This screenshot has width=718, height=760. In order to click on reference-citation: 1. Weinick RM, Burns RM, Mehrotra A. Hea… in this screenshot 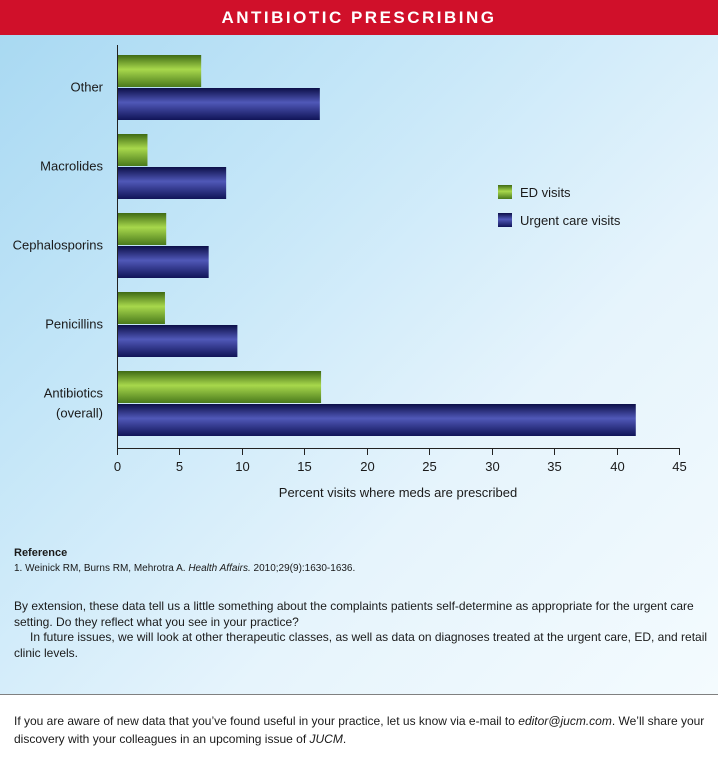, I will do `click(184, 568)`.